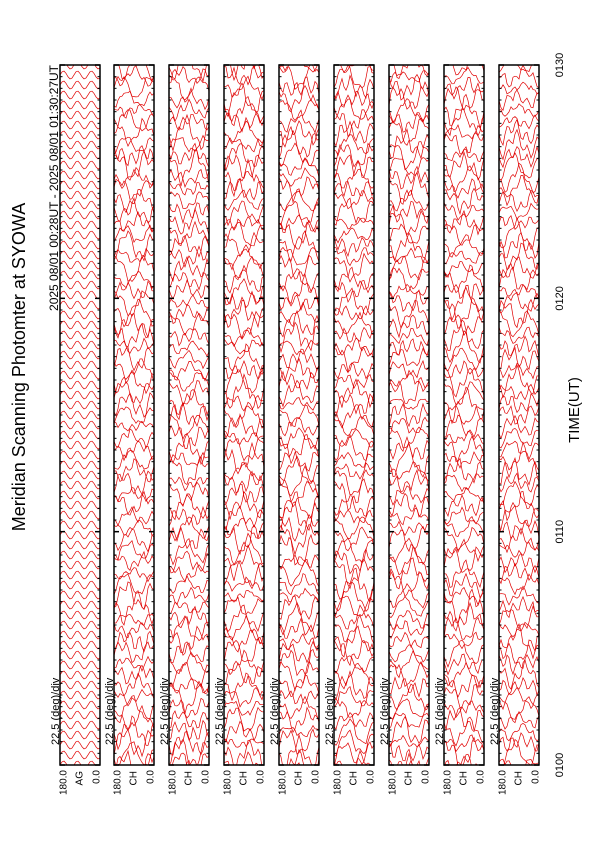 Image resolution: width=595 pixels, height=842 pixels. What do you see at coordinates (560, 65) in the screenshot?
I see `x-tick-label: 0130` at bounding box center [560, 65].